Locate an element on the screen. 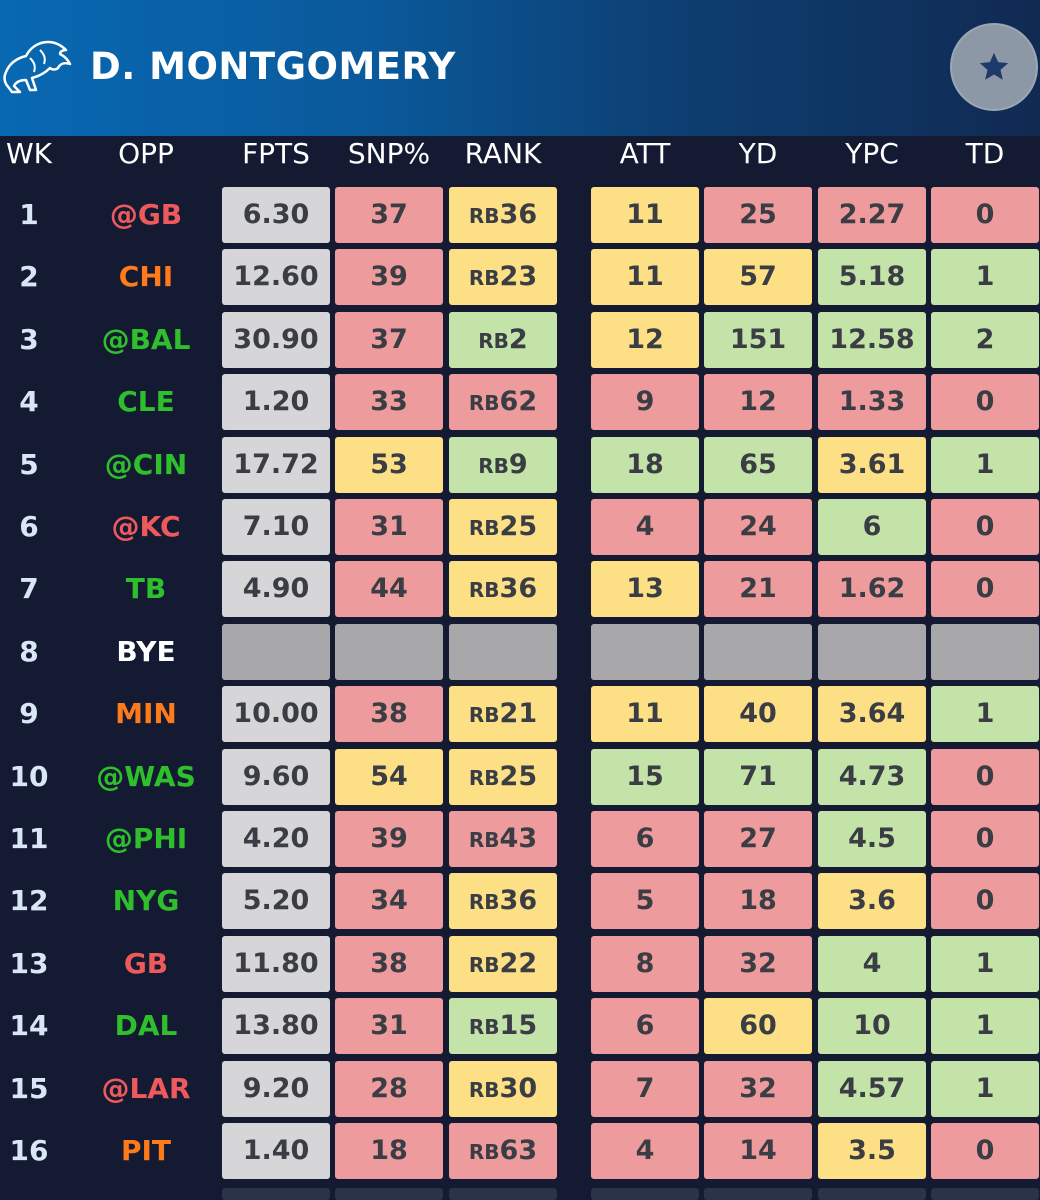 This screenshot has width=1040, height=1200. rank-number: 21 is located at coordinates (518, 714).